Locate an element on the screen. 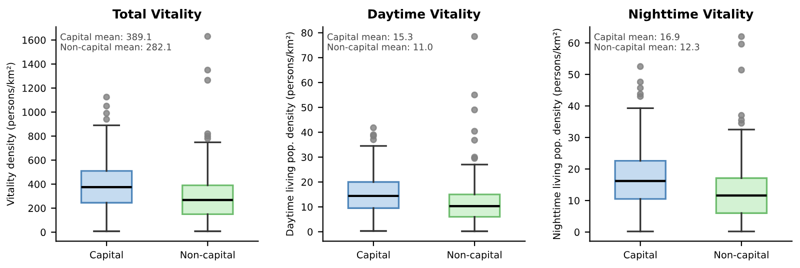 This screenshot has width=800, height=268. y-tick-label: 1400 is located at coordinates (34, 64).